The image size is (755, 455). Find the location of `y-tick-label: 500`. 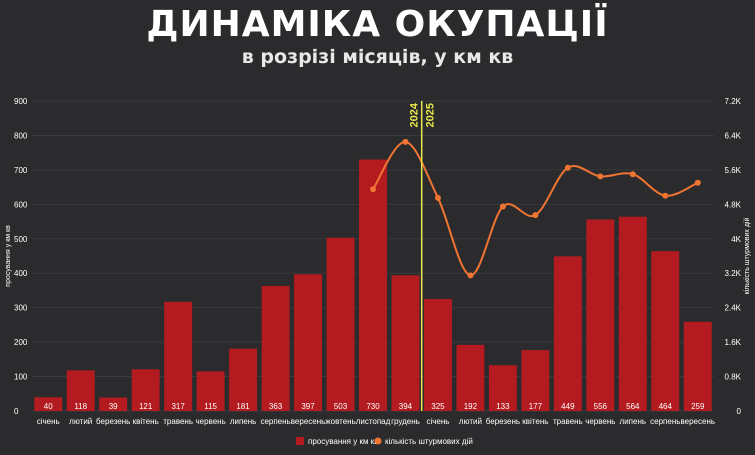

y-tick-label: 500 is located at coordinates (21, 239).